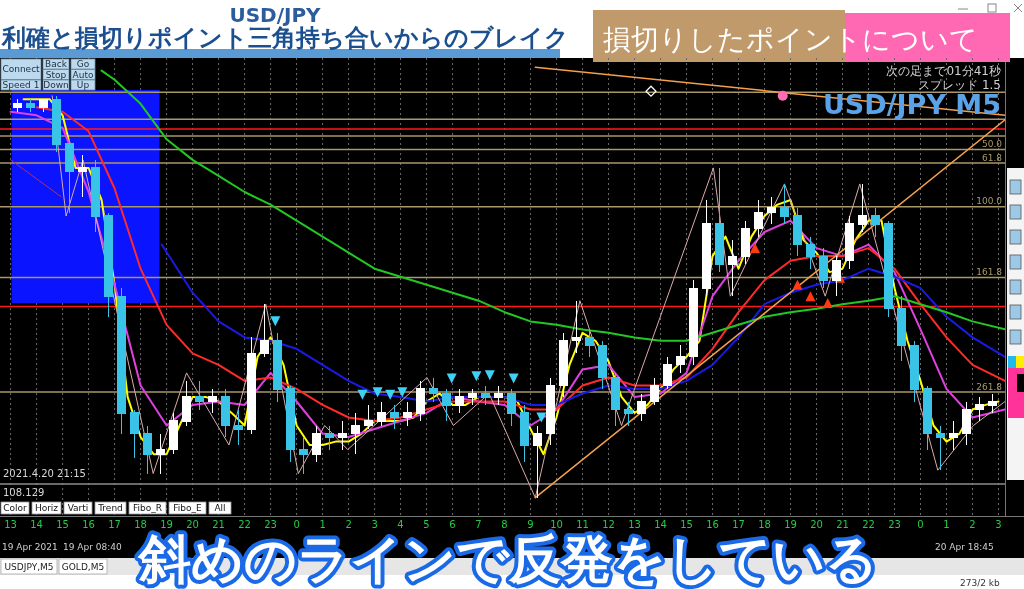 The image size is (1024, 589). Describe the element at coordinates (83, 74) in the screenshot. I see `annotation: Auto` at that location.